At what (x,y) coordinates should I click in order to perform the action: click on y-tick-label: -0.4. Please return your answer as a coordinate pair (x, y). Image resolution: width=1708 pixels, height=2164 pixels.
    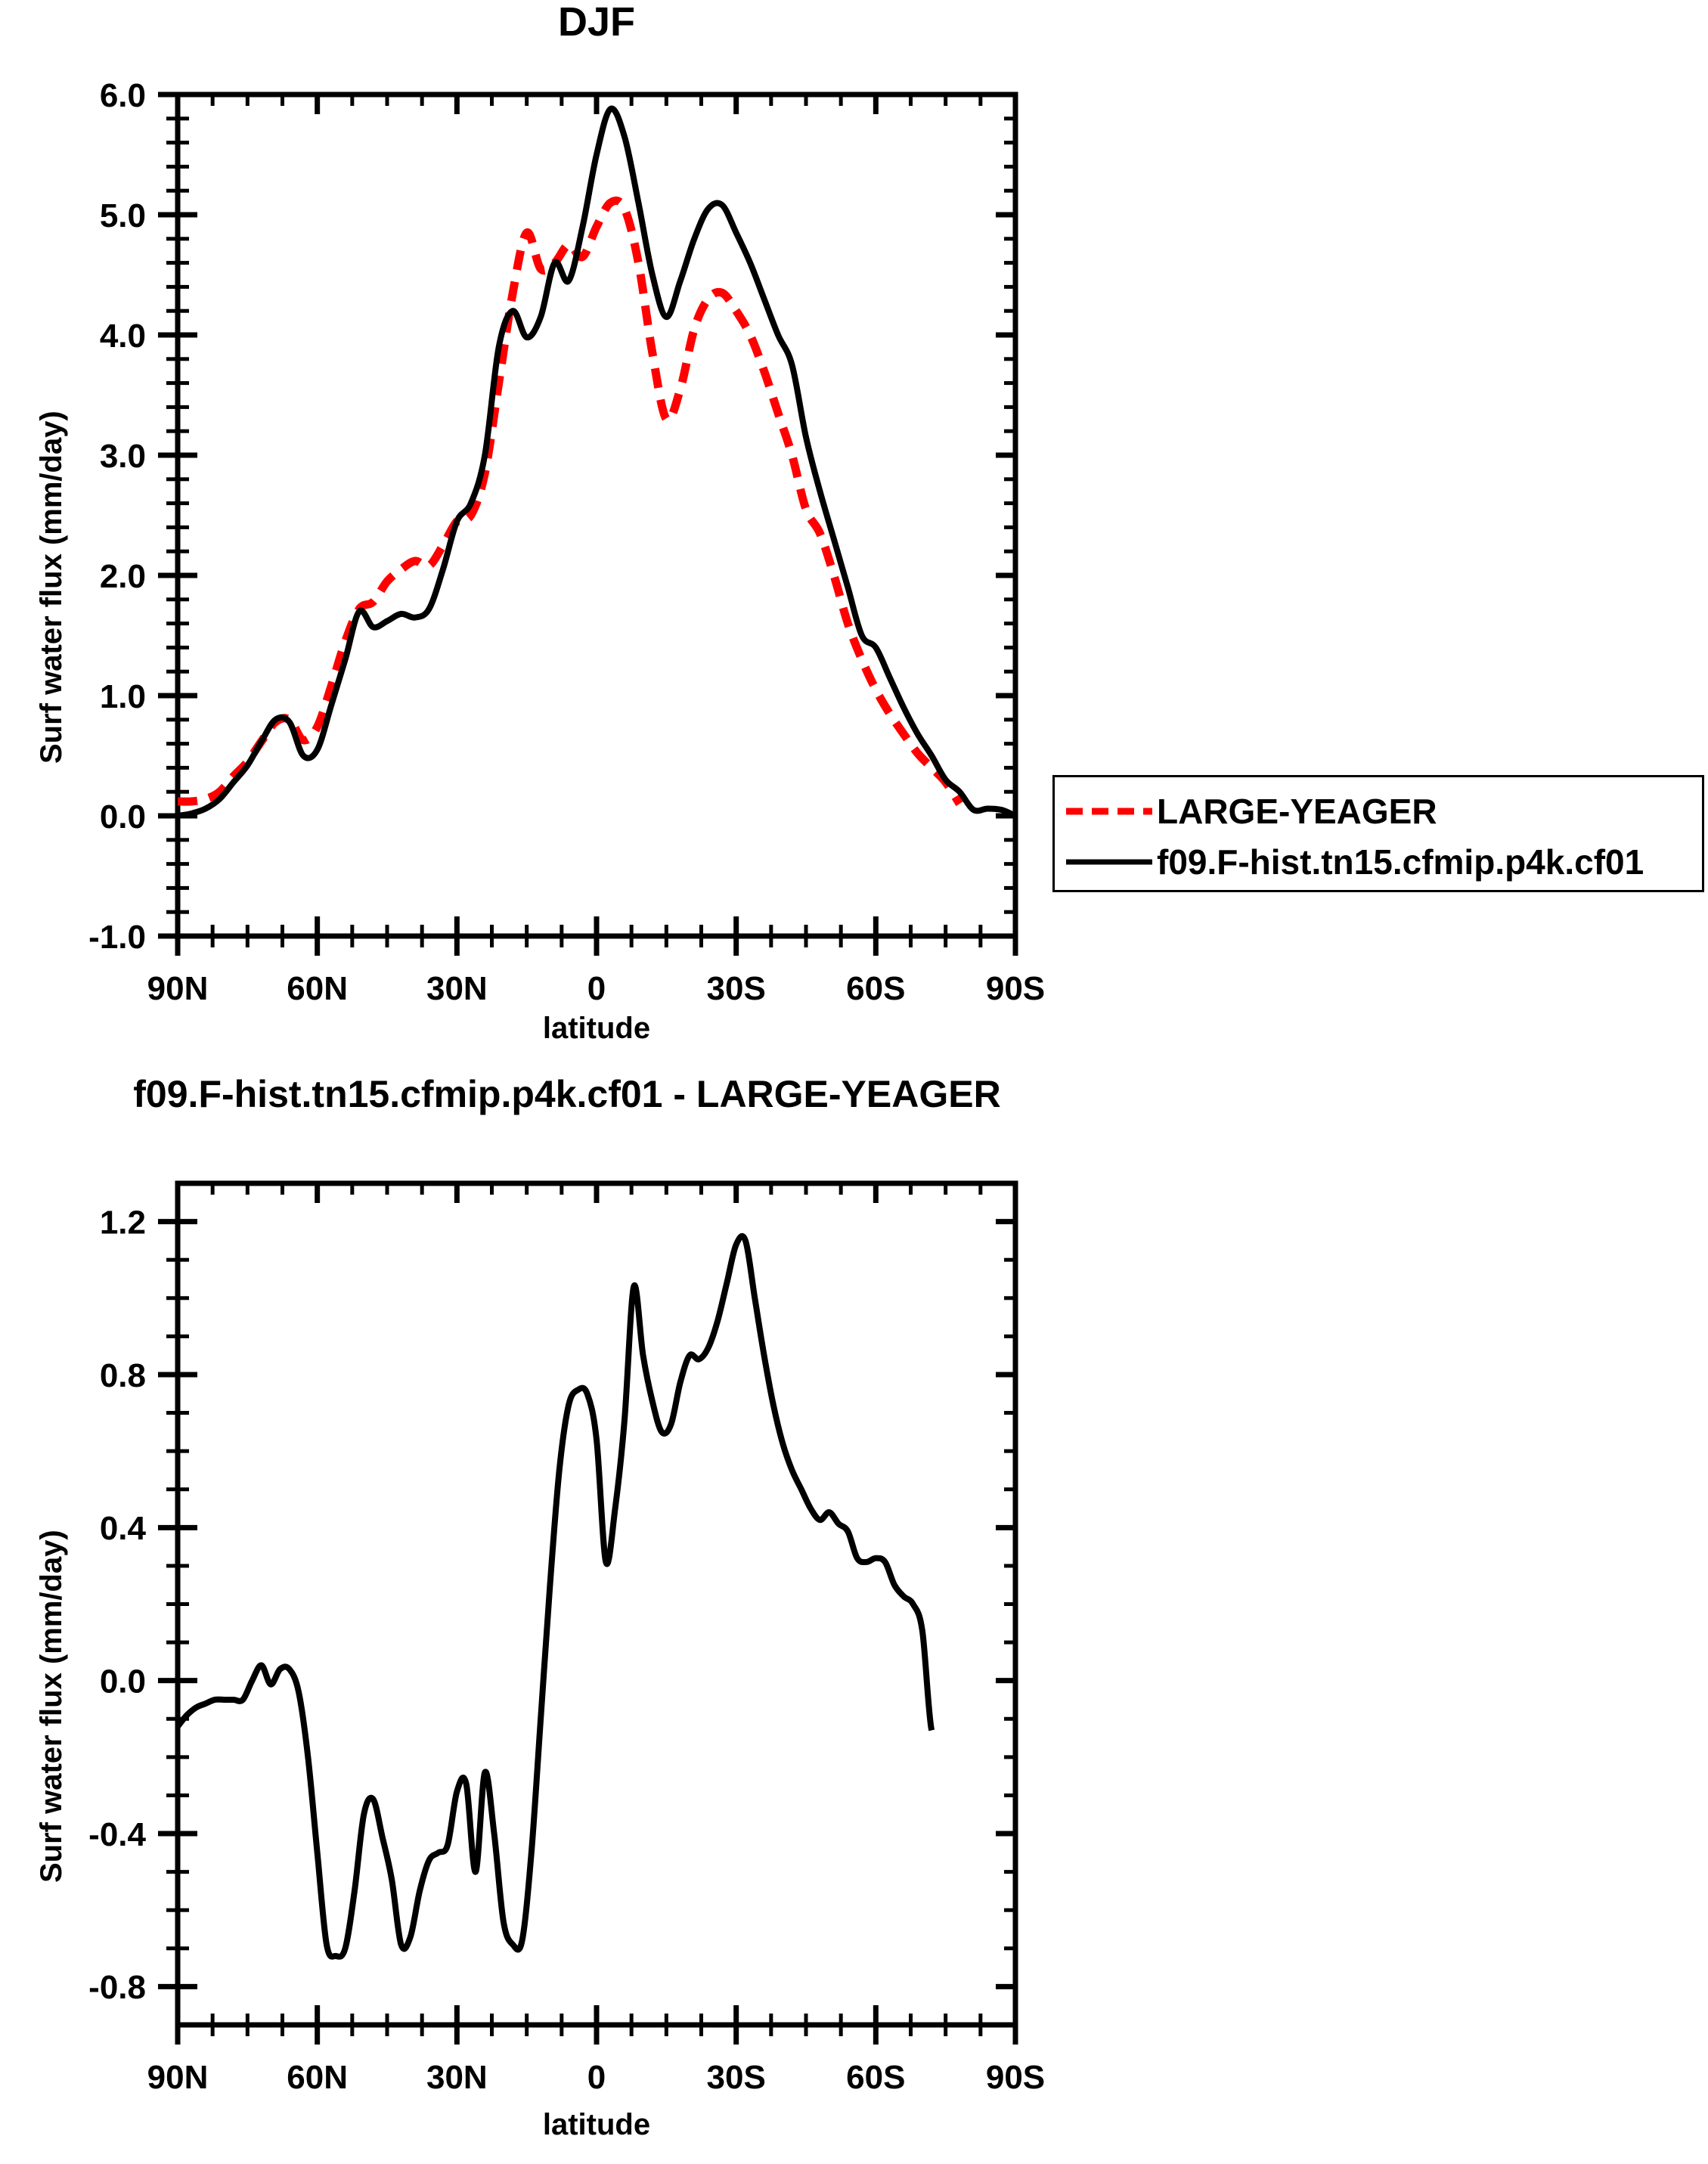
    Looking at the image, I should click on (117, 1835).